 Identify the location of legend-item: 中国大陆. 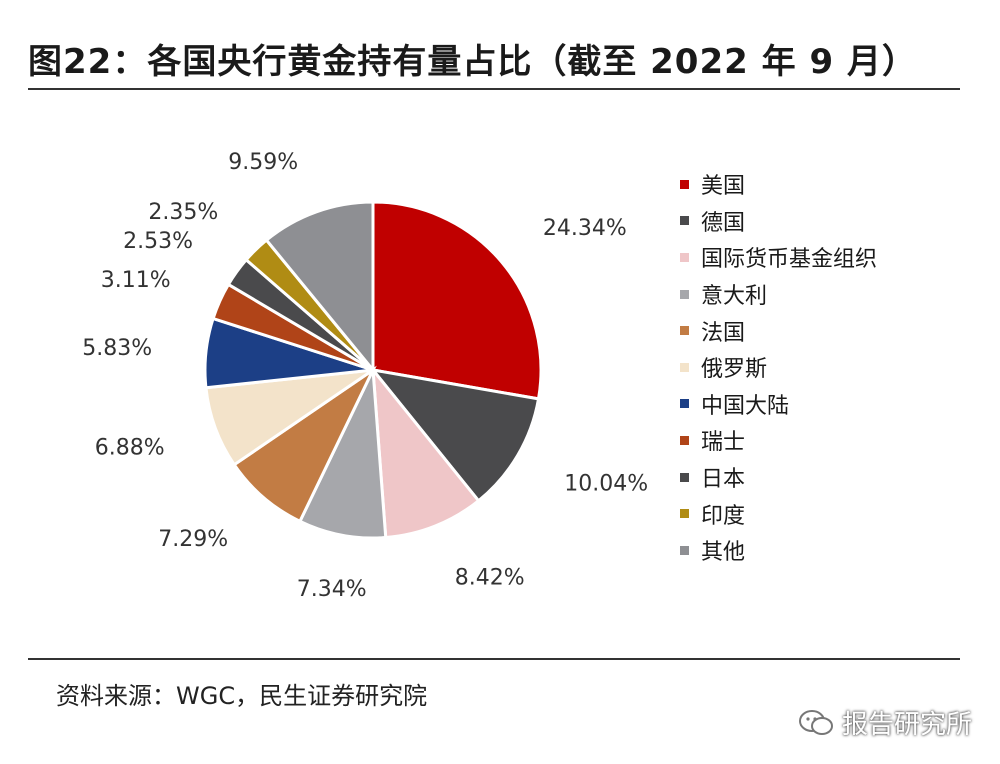
(778, 404).